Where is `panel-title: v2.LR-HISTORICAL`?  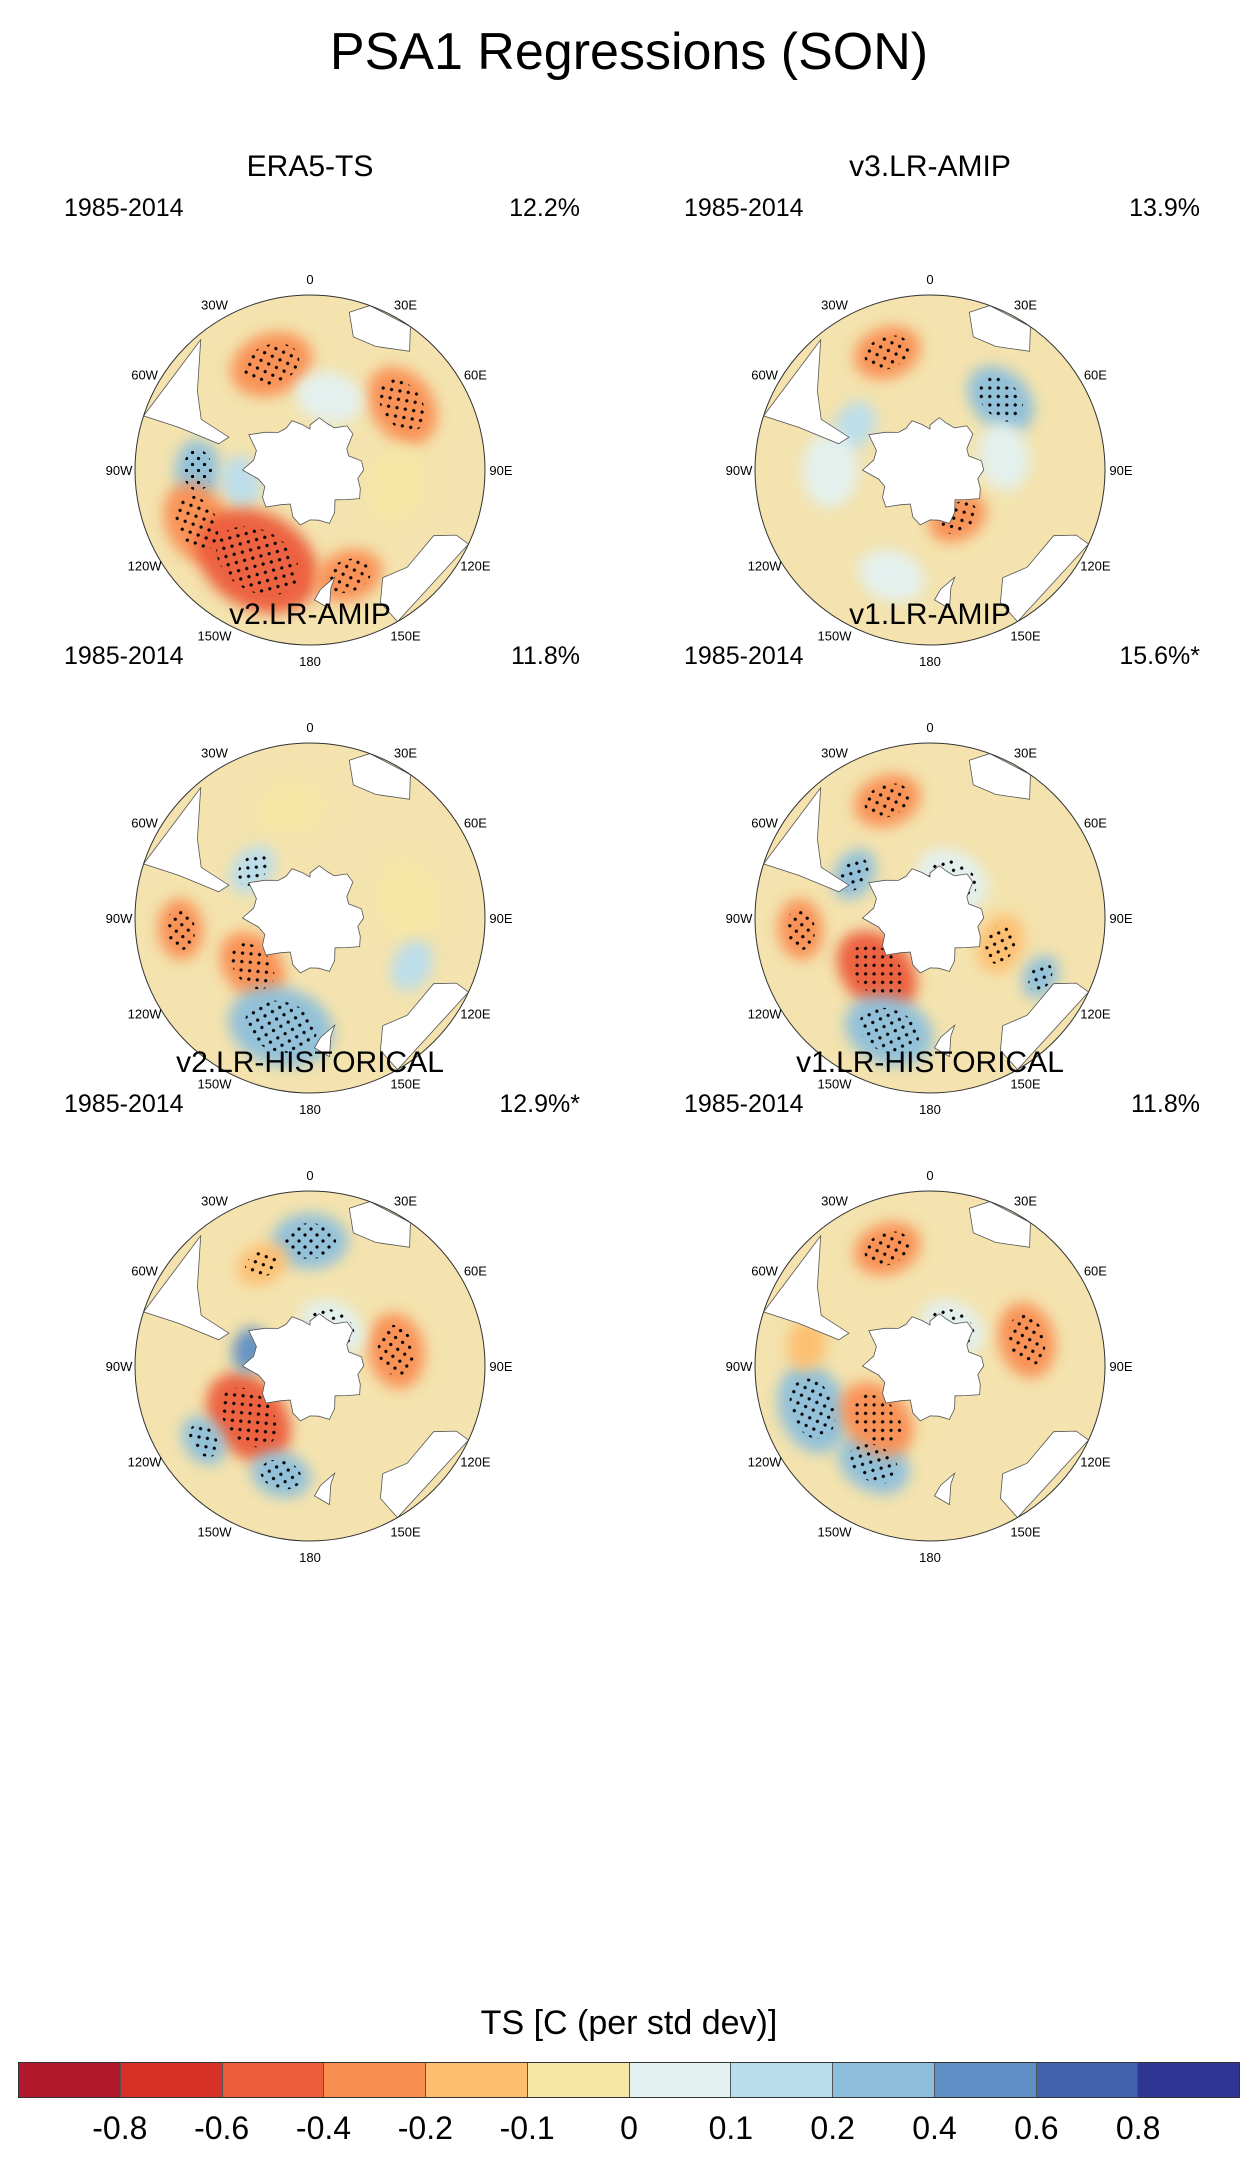 panel-title: v2.LR-HISTORICAL is located at coordinates (310, 1062).